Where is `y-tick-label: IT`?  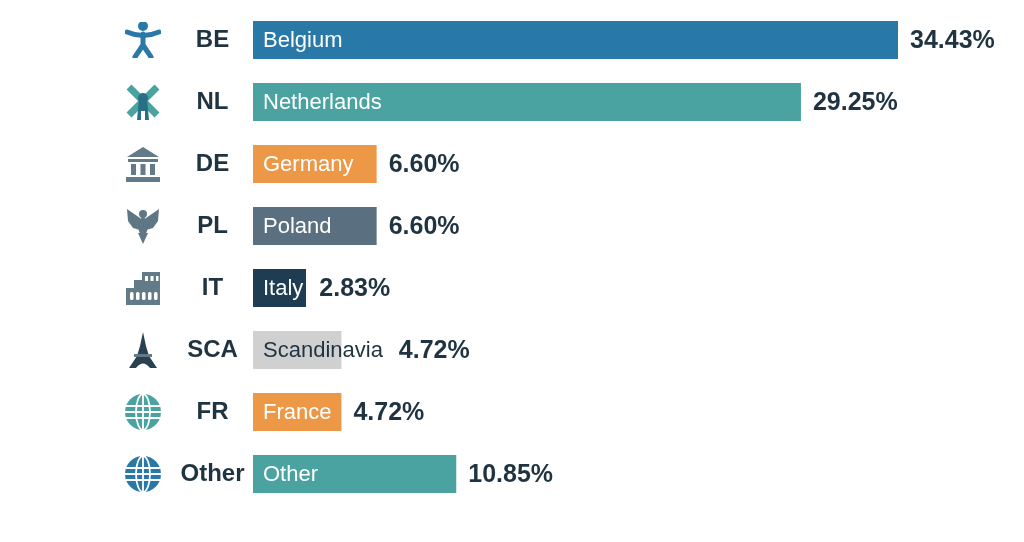
y-tick-label: IT is located at coordinates (212, 286).